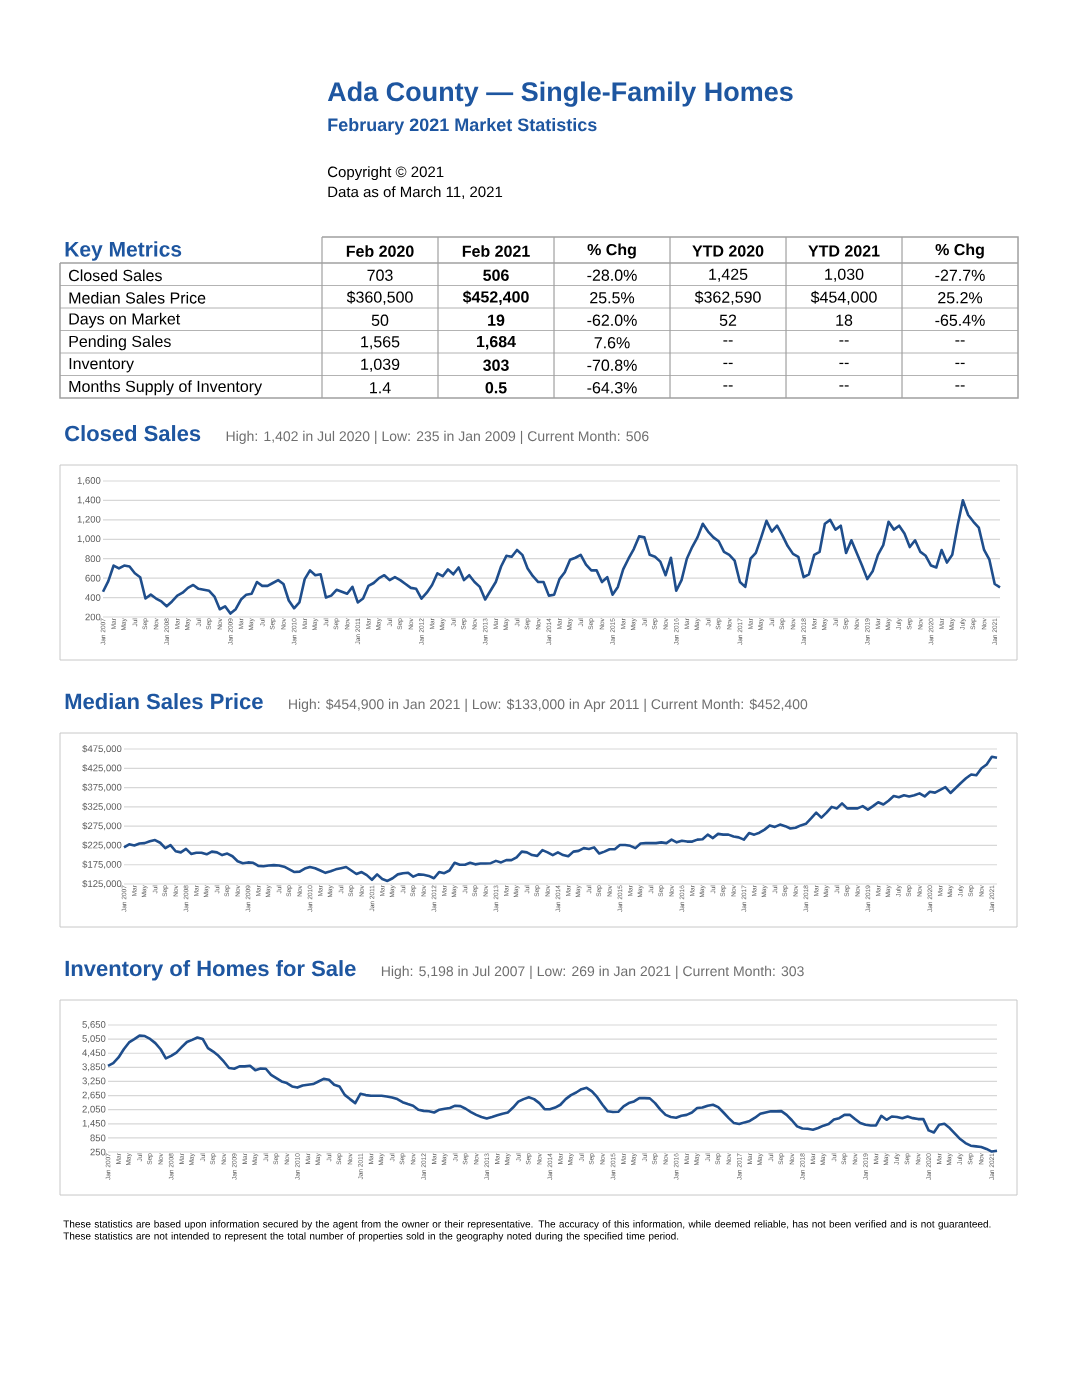  Describe the element at coordinates (548, 705) in the screenshot. I see `chart-subtitle: High: $454,900 in Jan 2021 | Low: $133,000 in Apr 2011 | Current Month: $452,400` at that location.